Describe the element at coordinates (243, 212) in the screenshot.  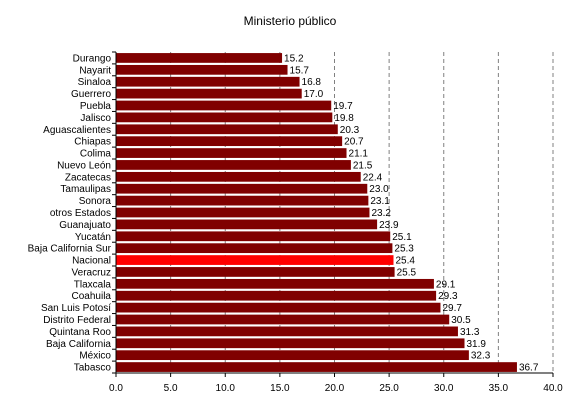
I see `bar-otros-estados` at that location.